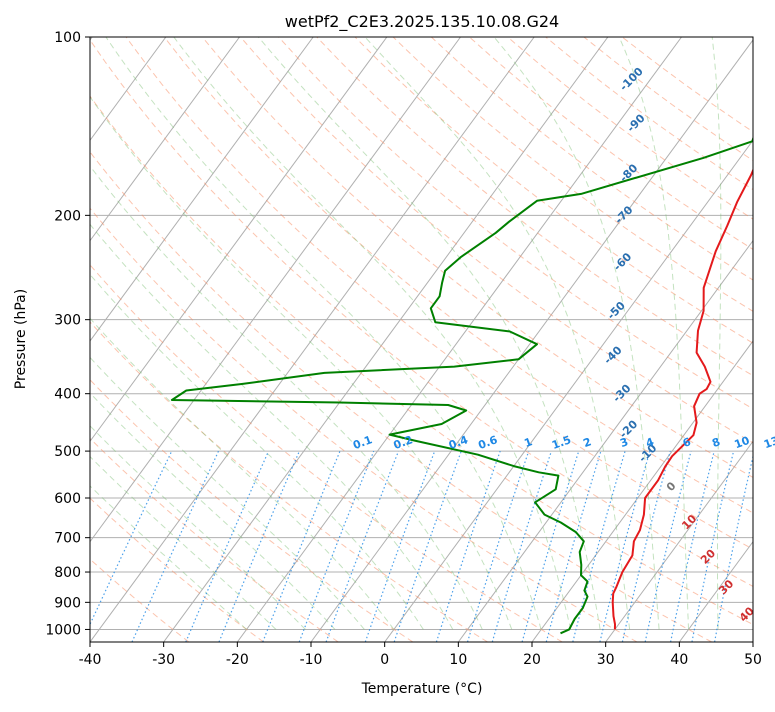 The image size is (775, 712). What do you see at coordinates (606, 660) in the screenshot?
I see `x-tick-label: 30` at bounding box center [606, 660].